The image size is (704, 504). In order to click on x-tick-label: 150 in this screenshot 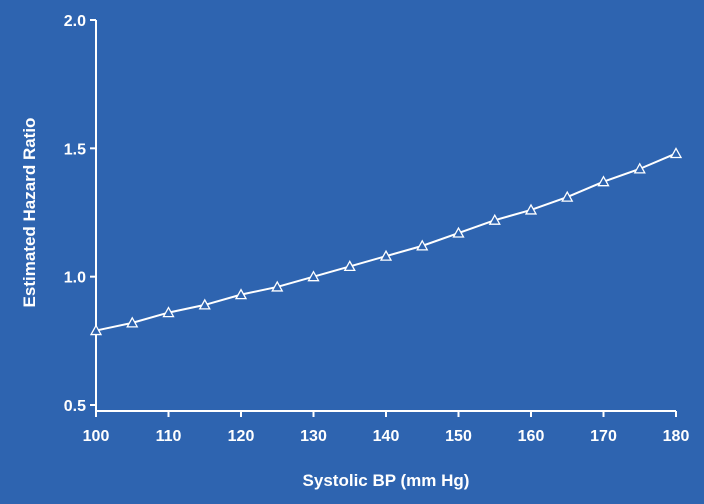, I will do `click(458, 436)`.